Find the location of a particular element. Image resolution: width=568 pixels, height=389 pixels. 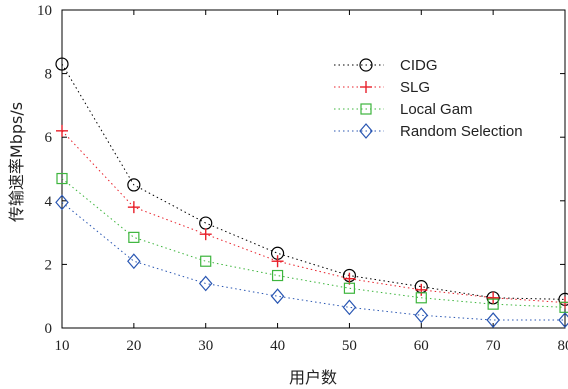

x-tick-label: 30 is located at coordinates (205, 346).